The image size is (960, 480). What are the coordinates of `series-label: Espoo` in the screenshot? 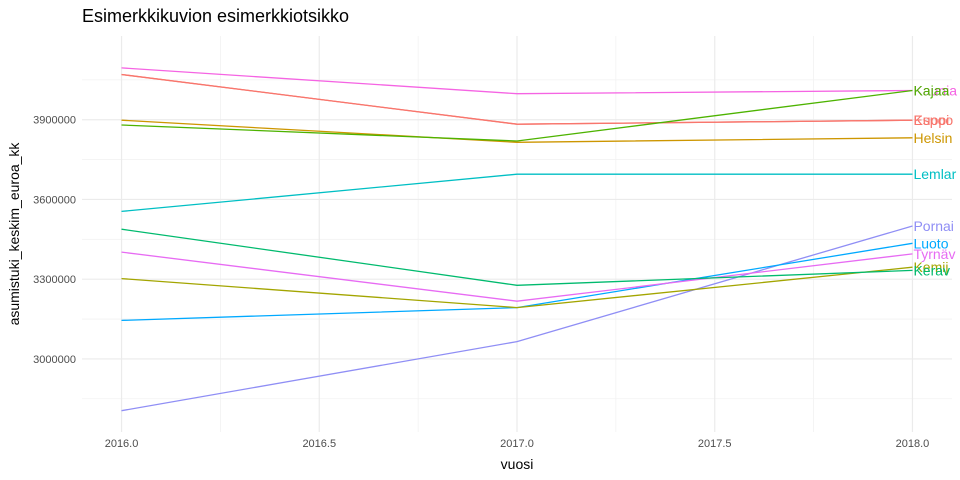 It's located at (933, 120).